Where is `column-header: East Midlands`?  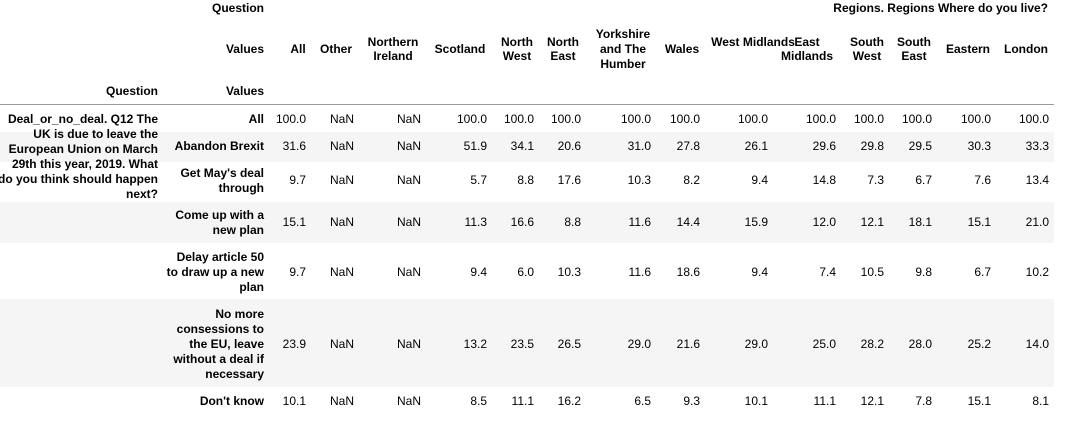
column-header: East Midlands is located at coordinates (807, 49).